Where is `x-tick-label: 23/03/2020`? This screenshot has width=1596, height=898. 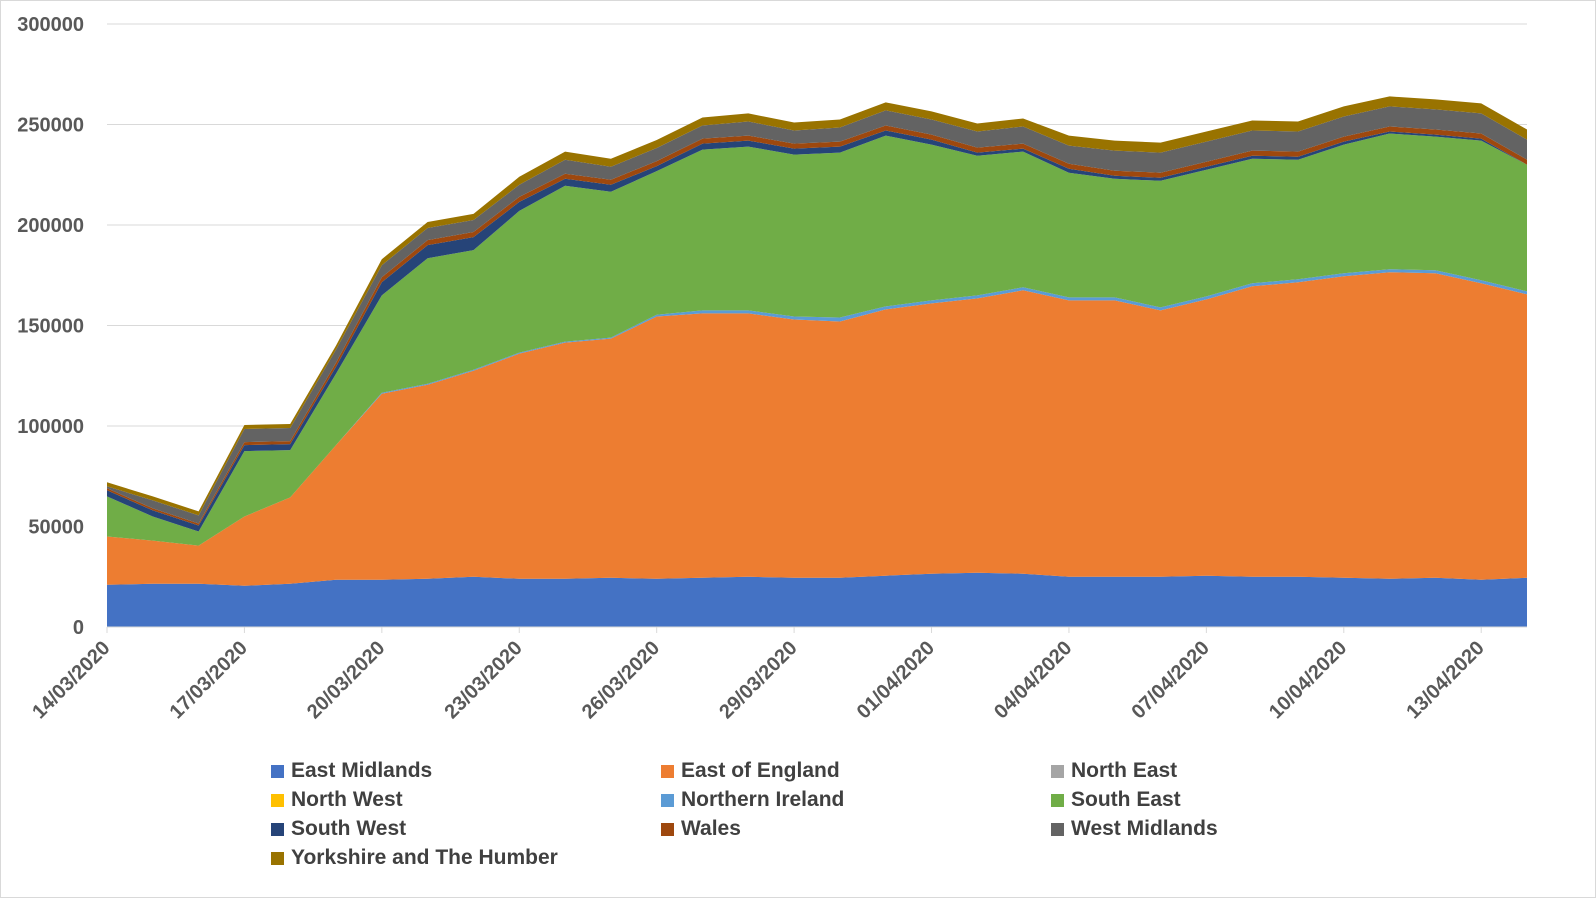
x-tick-label: 23/03/2020 is located at coordinates (483, 680).